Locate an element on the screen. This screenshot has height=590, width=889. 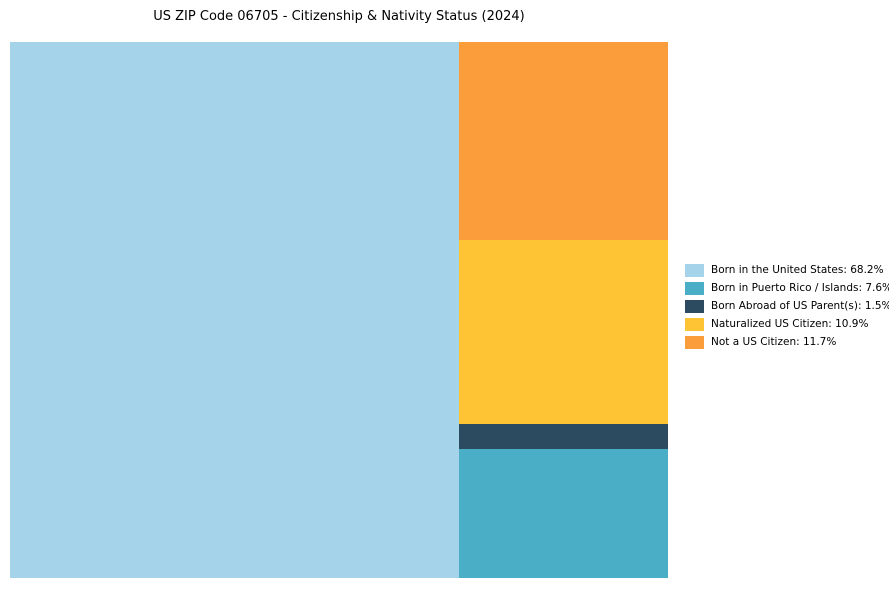
treemap-rect-born-abroad-of-us-parent-s is located at coordinates (563, 437).